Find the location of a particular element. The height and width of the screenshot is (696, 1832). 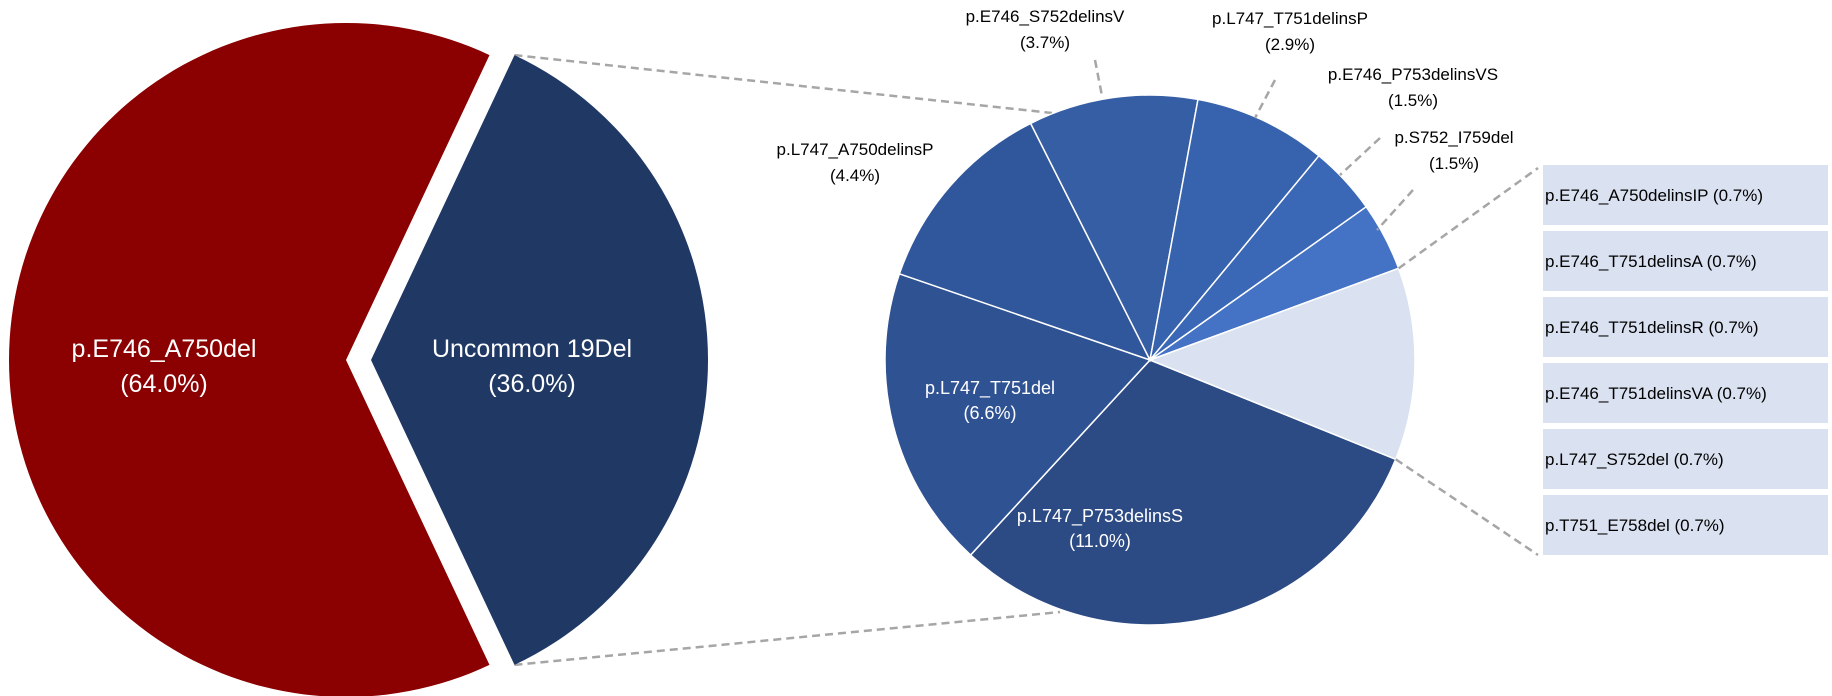

other-item-p-l747-s752del-0-7: p.L747_S752del (0.7%) is located at coordinates (1685, 459).